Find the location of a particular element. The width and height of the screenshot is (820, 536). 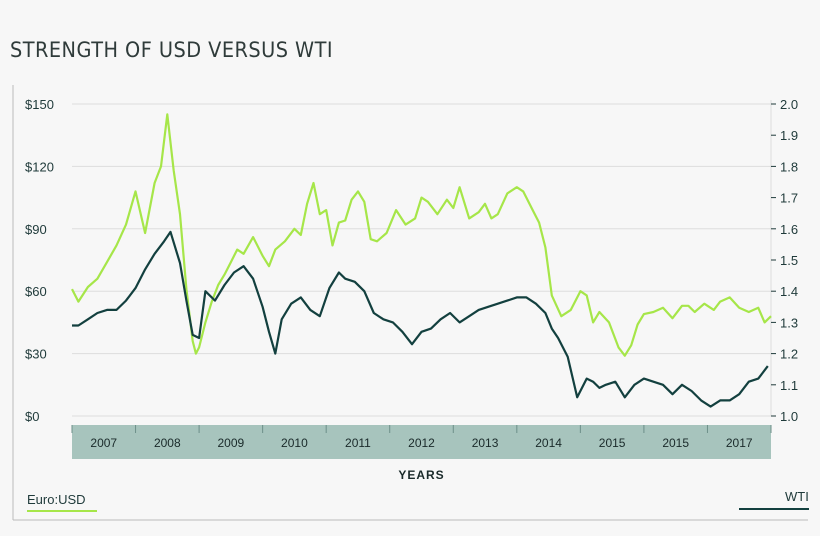

y-tick-right-label: 2.0 is located at coordinates (789, 104).